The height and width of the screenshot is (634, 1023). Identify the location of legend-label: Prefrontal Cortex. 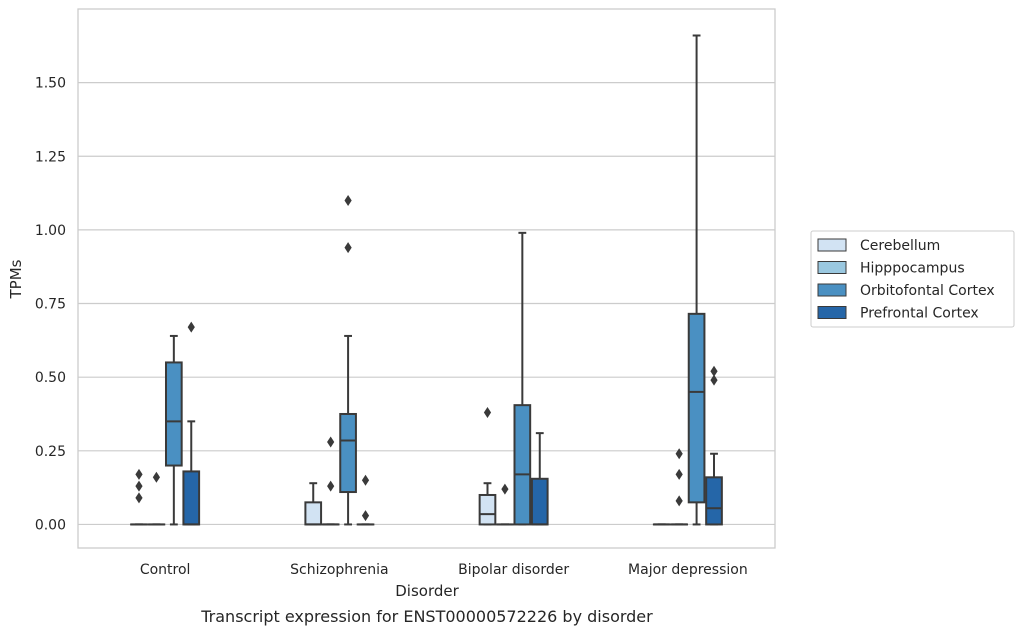
(919, 314).